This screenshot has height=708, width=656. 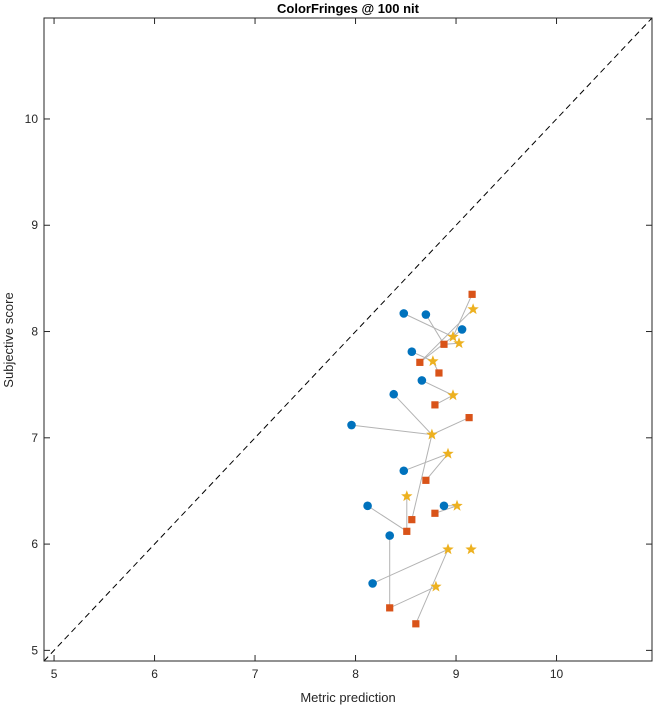 What do you see at coordinates (34, 650) in the screenshot?
I see `y-tick-label: 5` at bounding box center [34, 650].